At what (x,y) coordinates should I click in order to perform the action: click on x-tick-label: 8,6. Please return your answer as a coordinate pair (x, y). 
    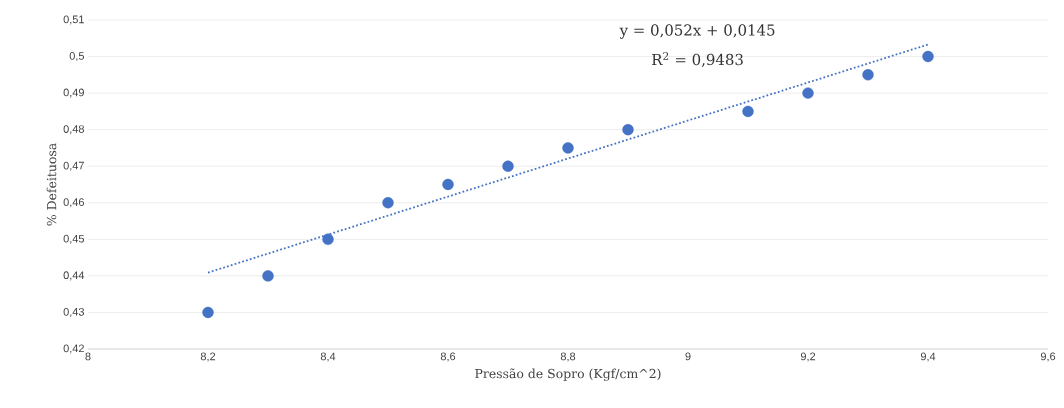
    Looking at the image, I should click on (448, 357).